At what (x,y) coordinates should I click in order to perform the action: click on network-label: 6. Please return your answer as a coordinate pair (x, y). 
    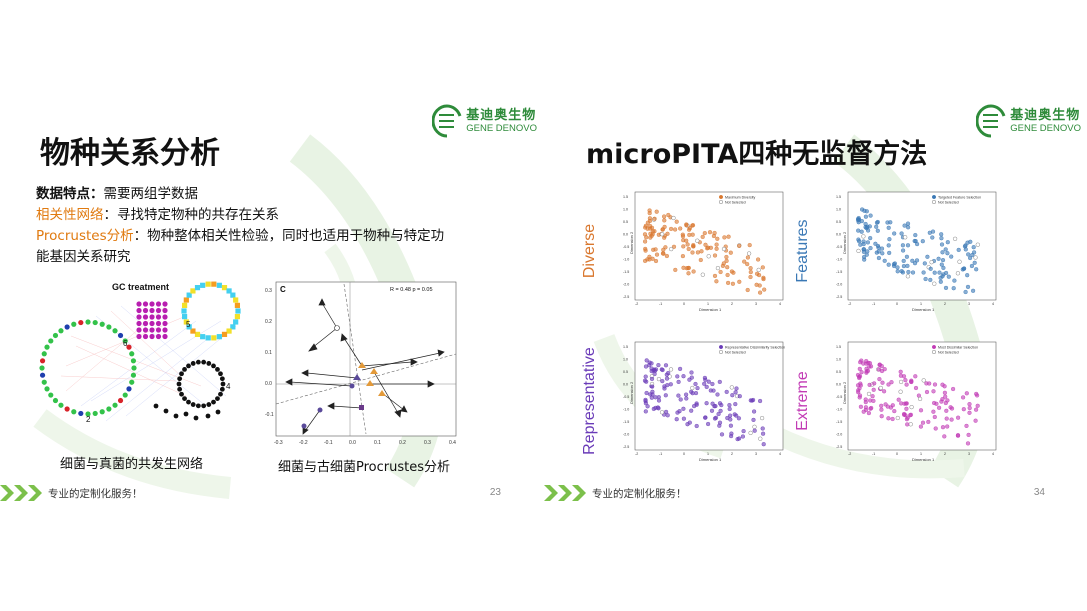
    Looking at the image, I should click on (125, 343).